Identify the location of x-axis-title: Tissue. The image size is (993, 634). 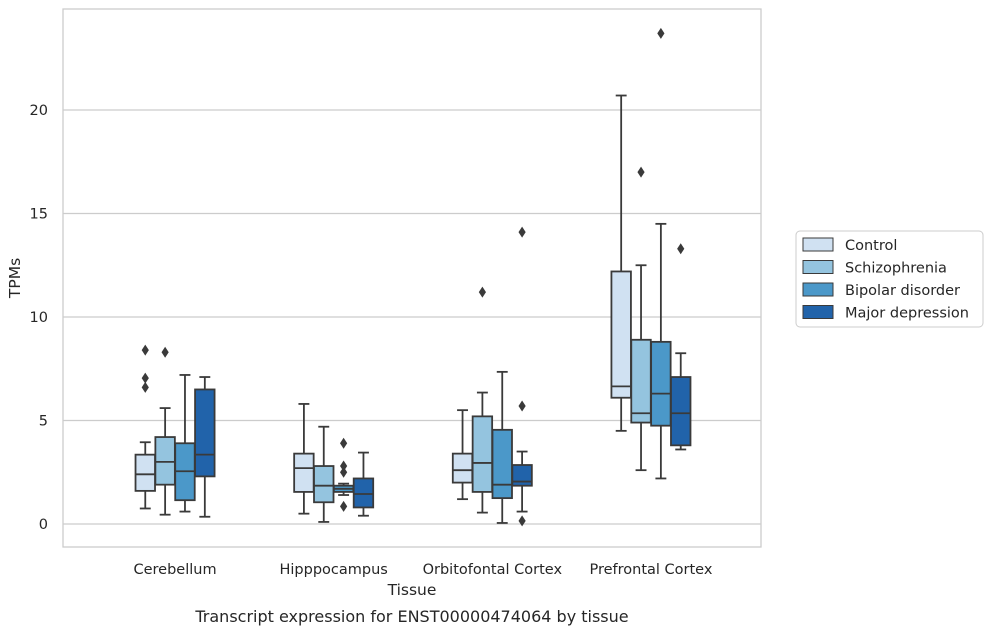
(412, 590).